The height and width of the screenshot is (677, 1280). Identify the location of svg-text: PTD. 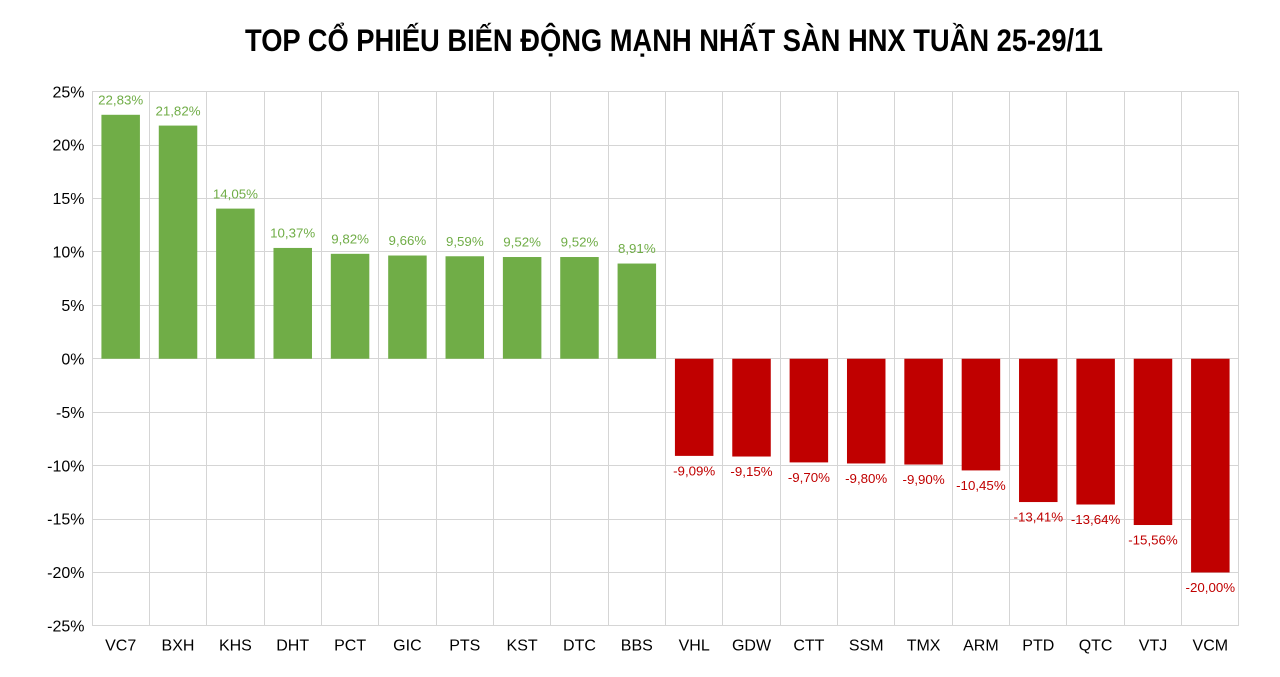
(1038, 646).